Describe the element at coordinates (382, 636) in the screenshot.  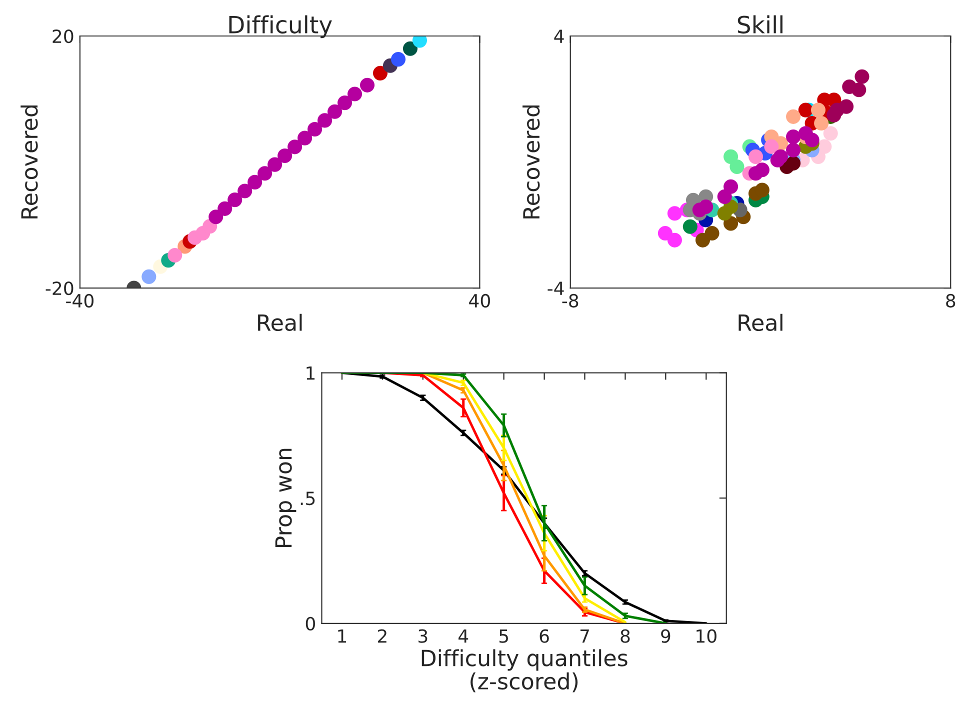
I see `x-tick-label: 2` at that location.